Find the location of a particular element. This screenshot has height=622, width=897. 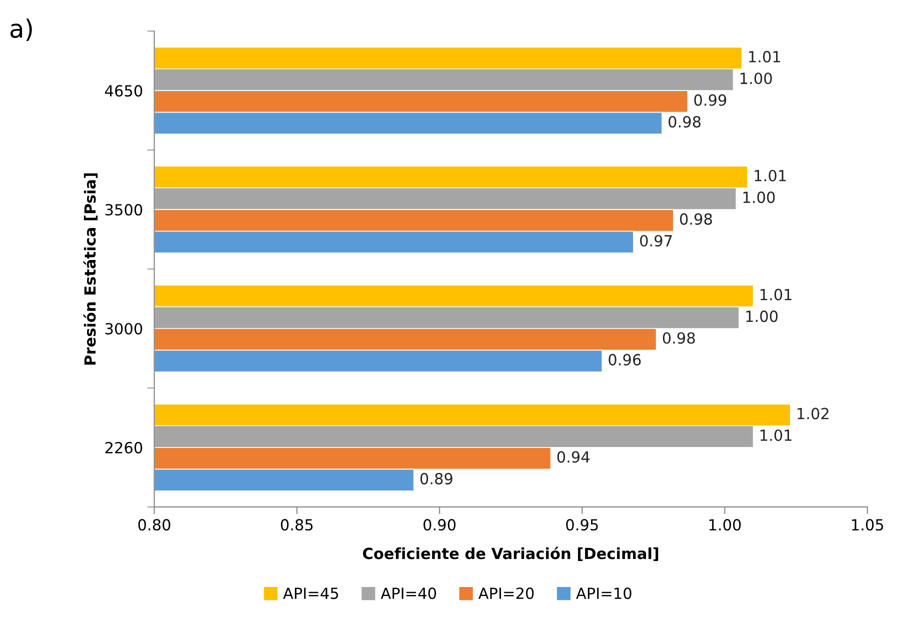

y-tick-label: 3500 is located at coordinates (123, 210).